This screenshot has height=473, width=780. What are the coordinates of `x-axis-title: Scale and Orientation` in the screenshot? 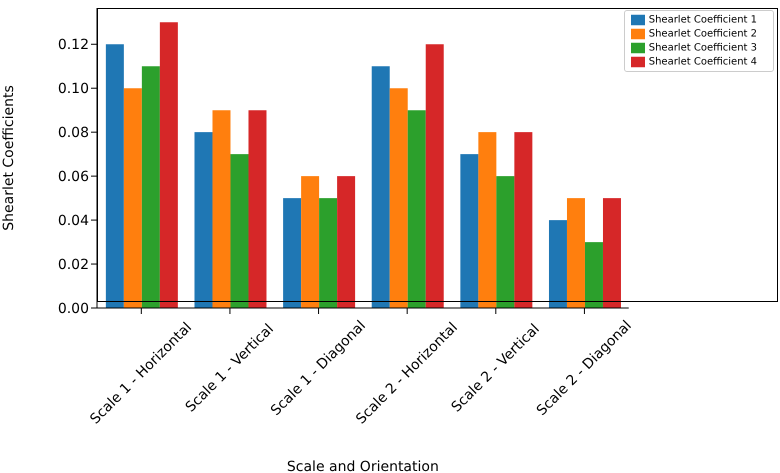 It's located at (362, 466).